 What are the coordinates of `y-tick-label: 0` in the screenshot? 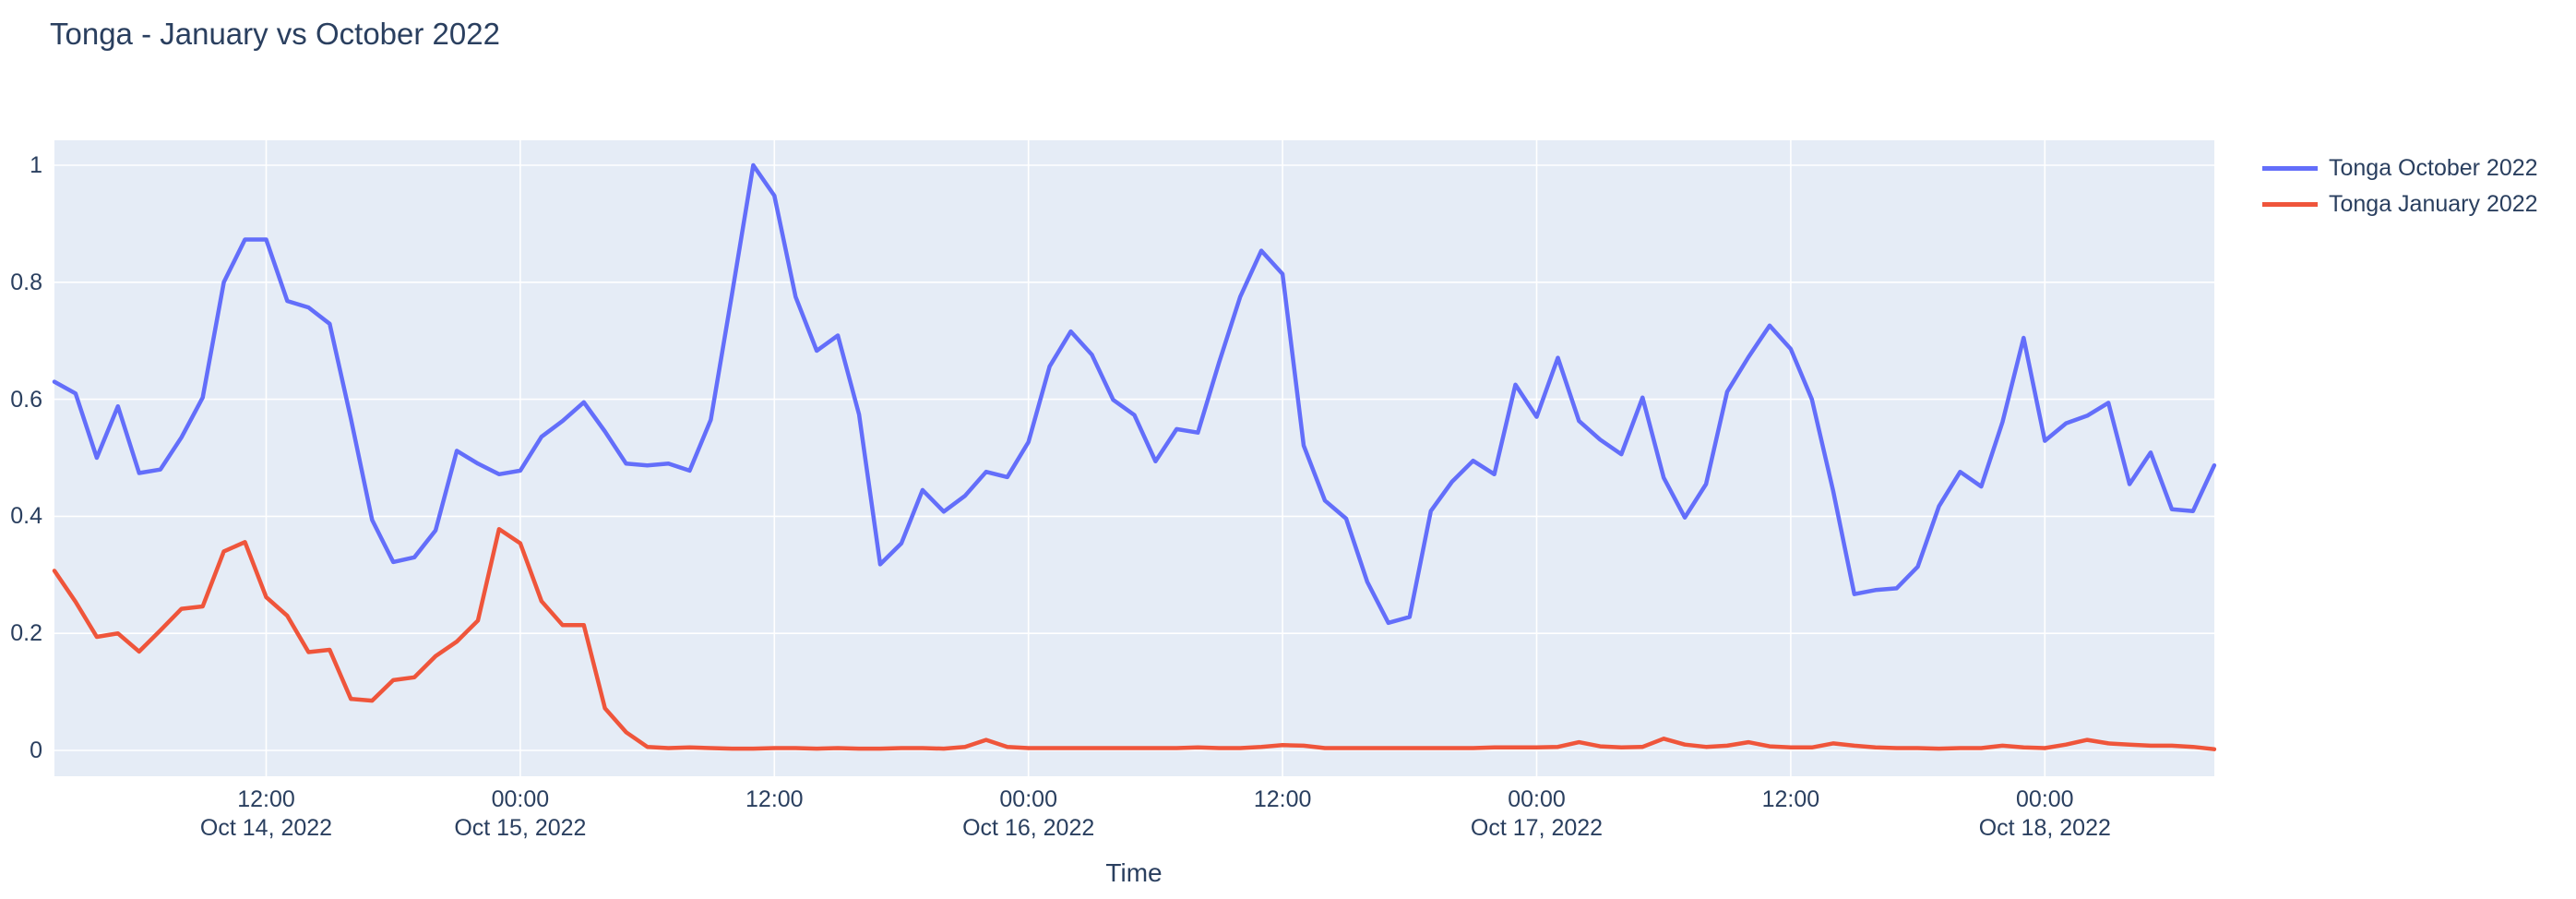 It's located at (36, 750).